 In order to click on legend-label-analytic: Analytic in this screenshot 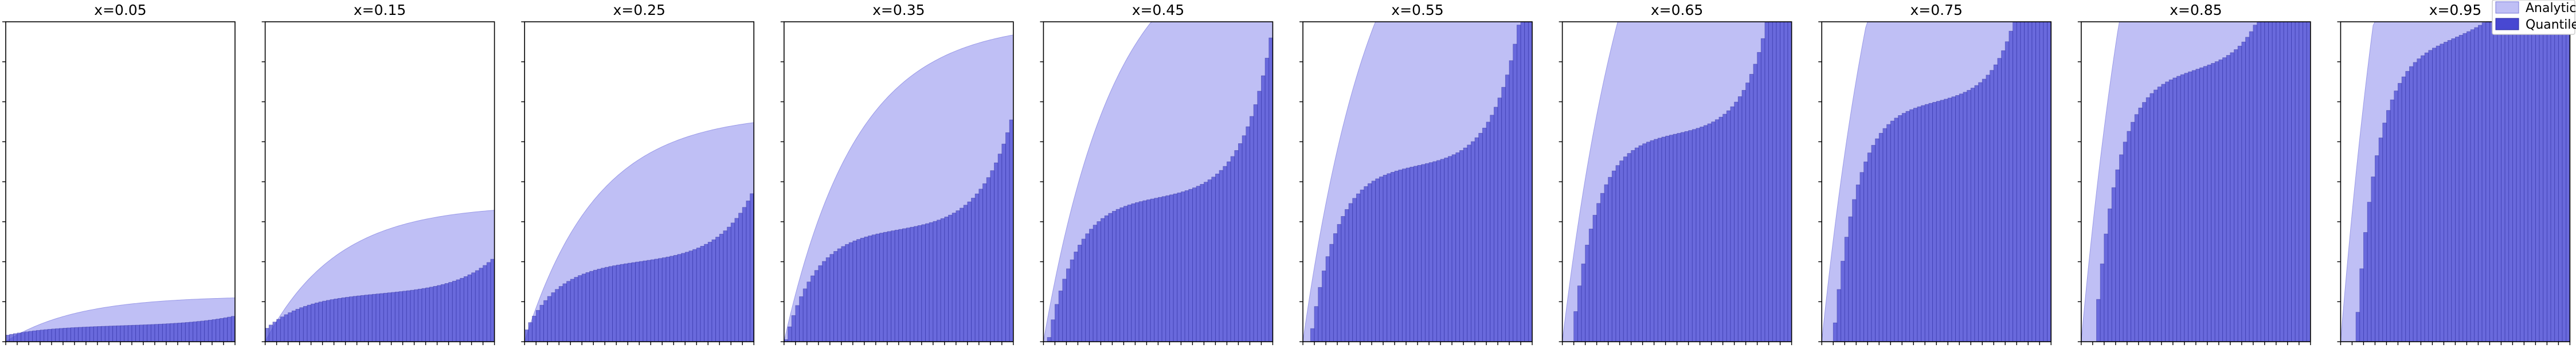, I will do `click(2551, 8)`.